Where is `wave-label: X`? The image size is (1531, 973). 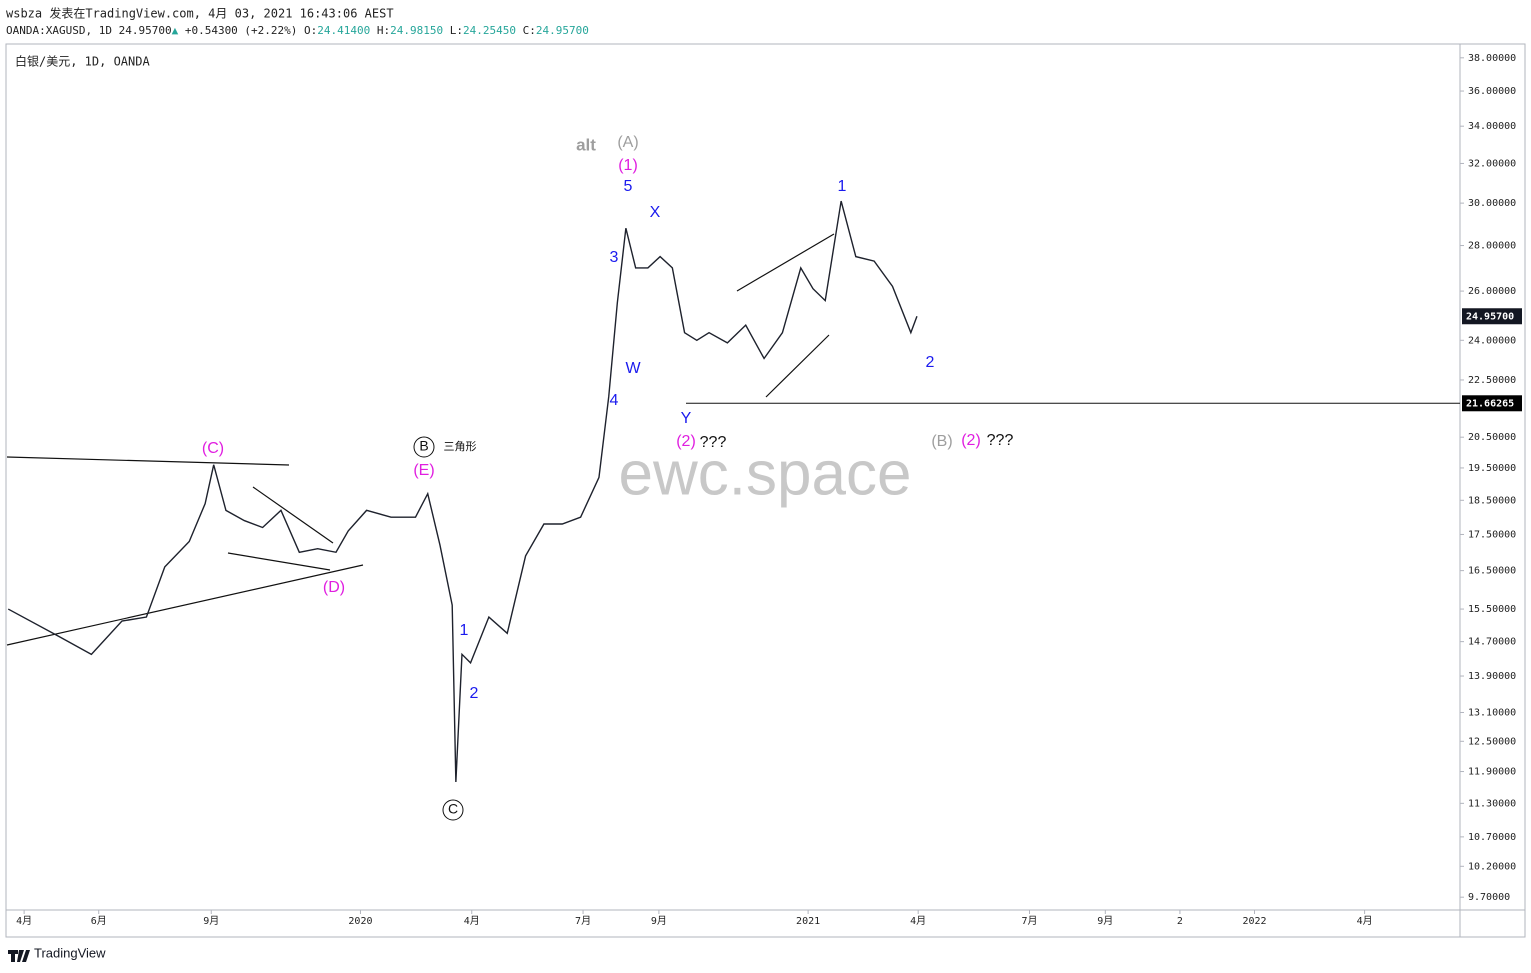 wave-label: X is located at coordinates (655, 212).